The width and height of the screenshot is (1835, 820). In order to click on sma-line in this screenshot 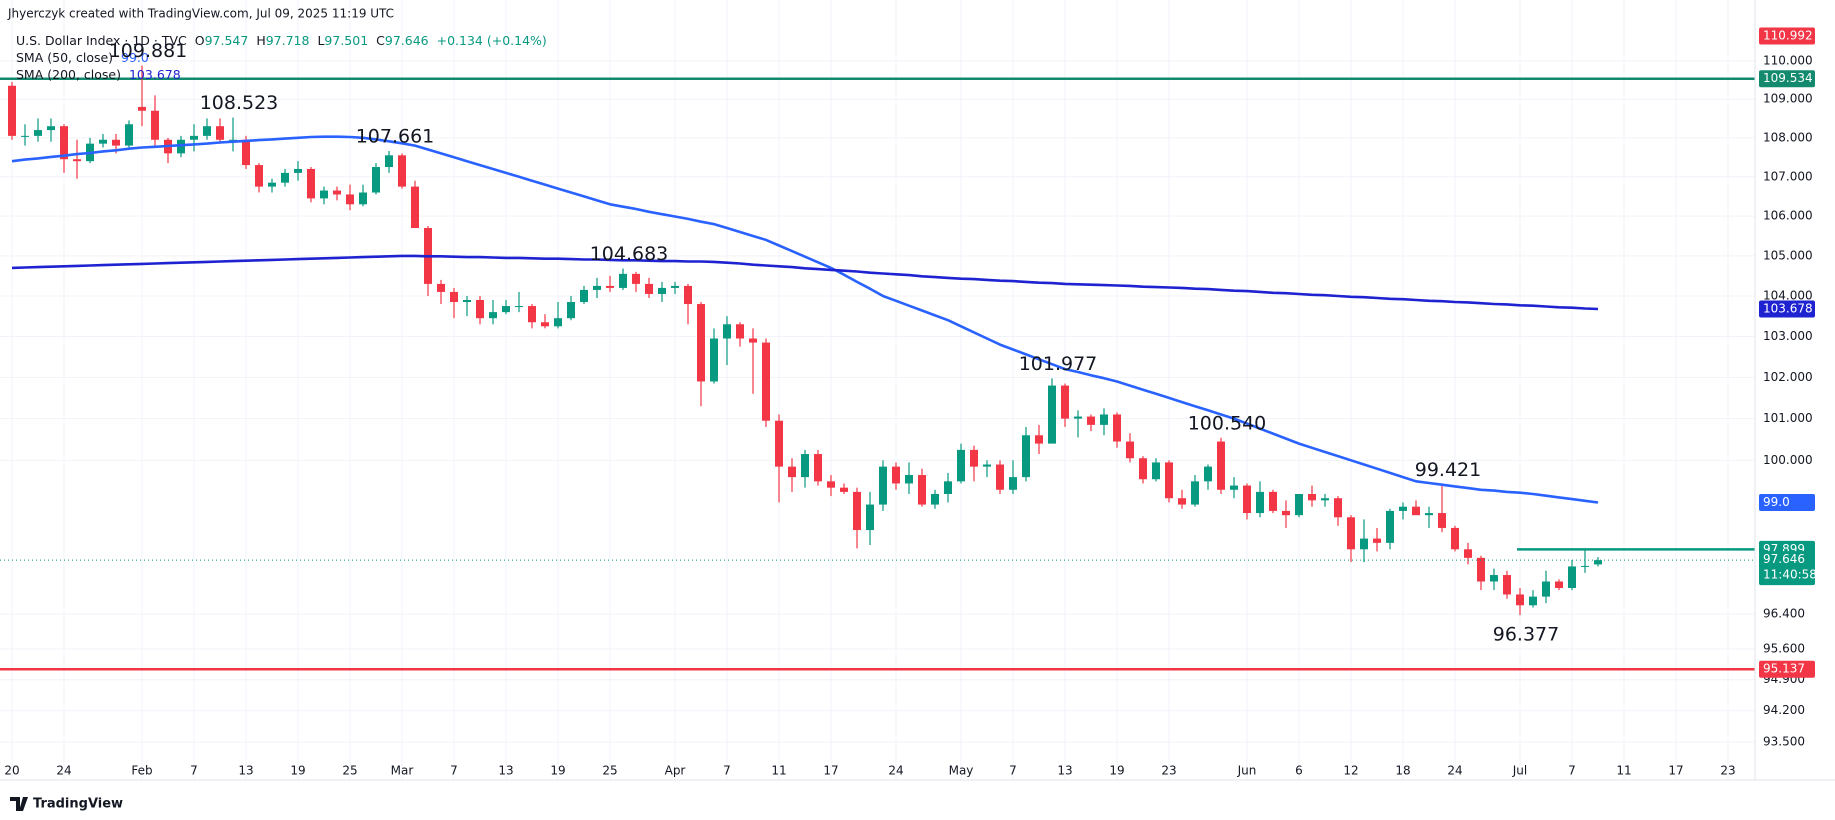, I will do `click(805, 282)`.